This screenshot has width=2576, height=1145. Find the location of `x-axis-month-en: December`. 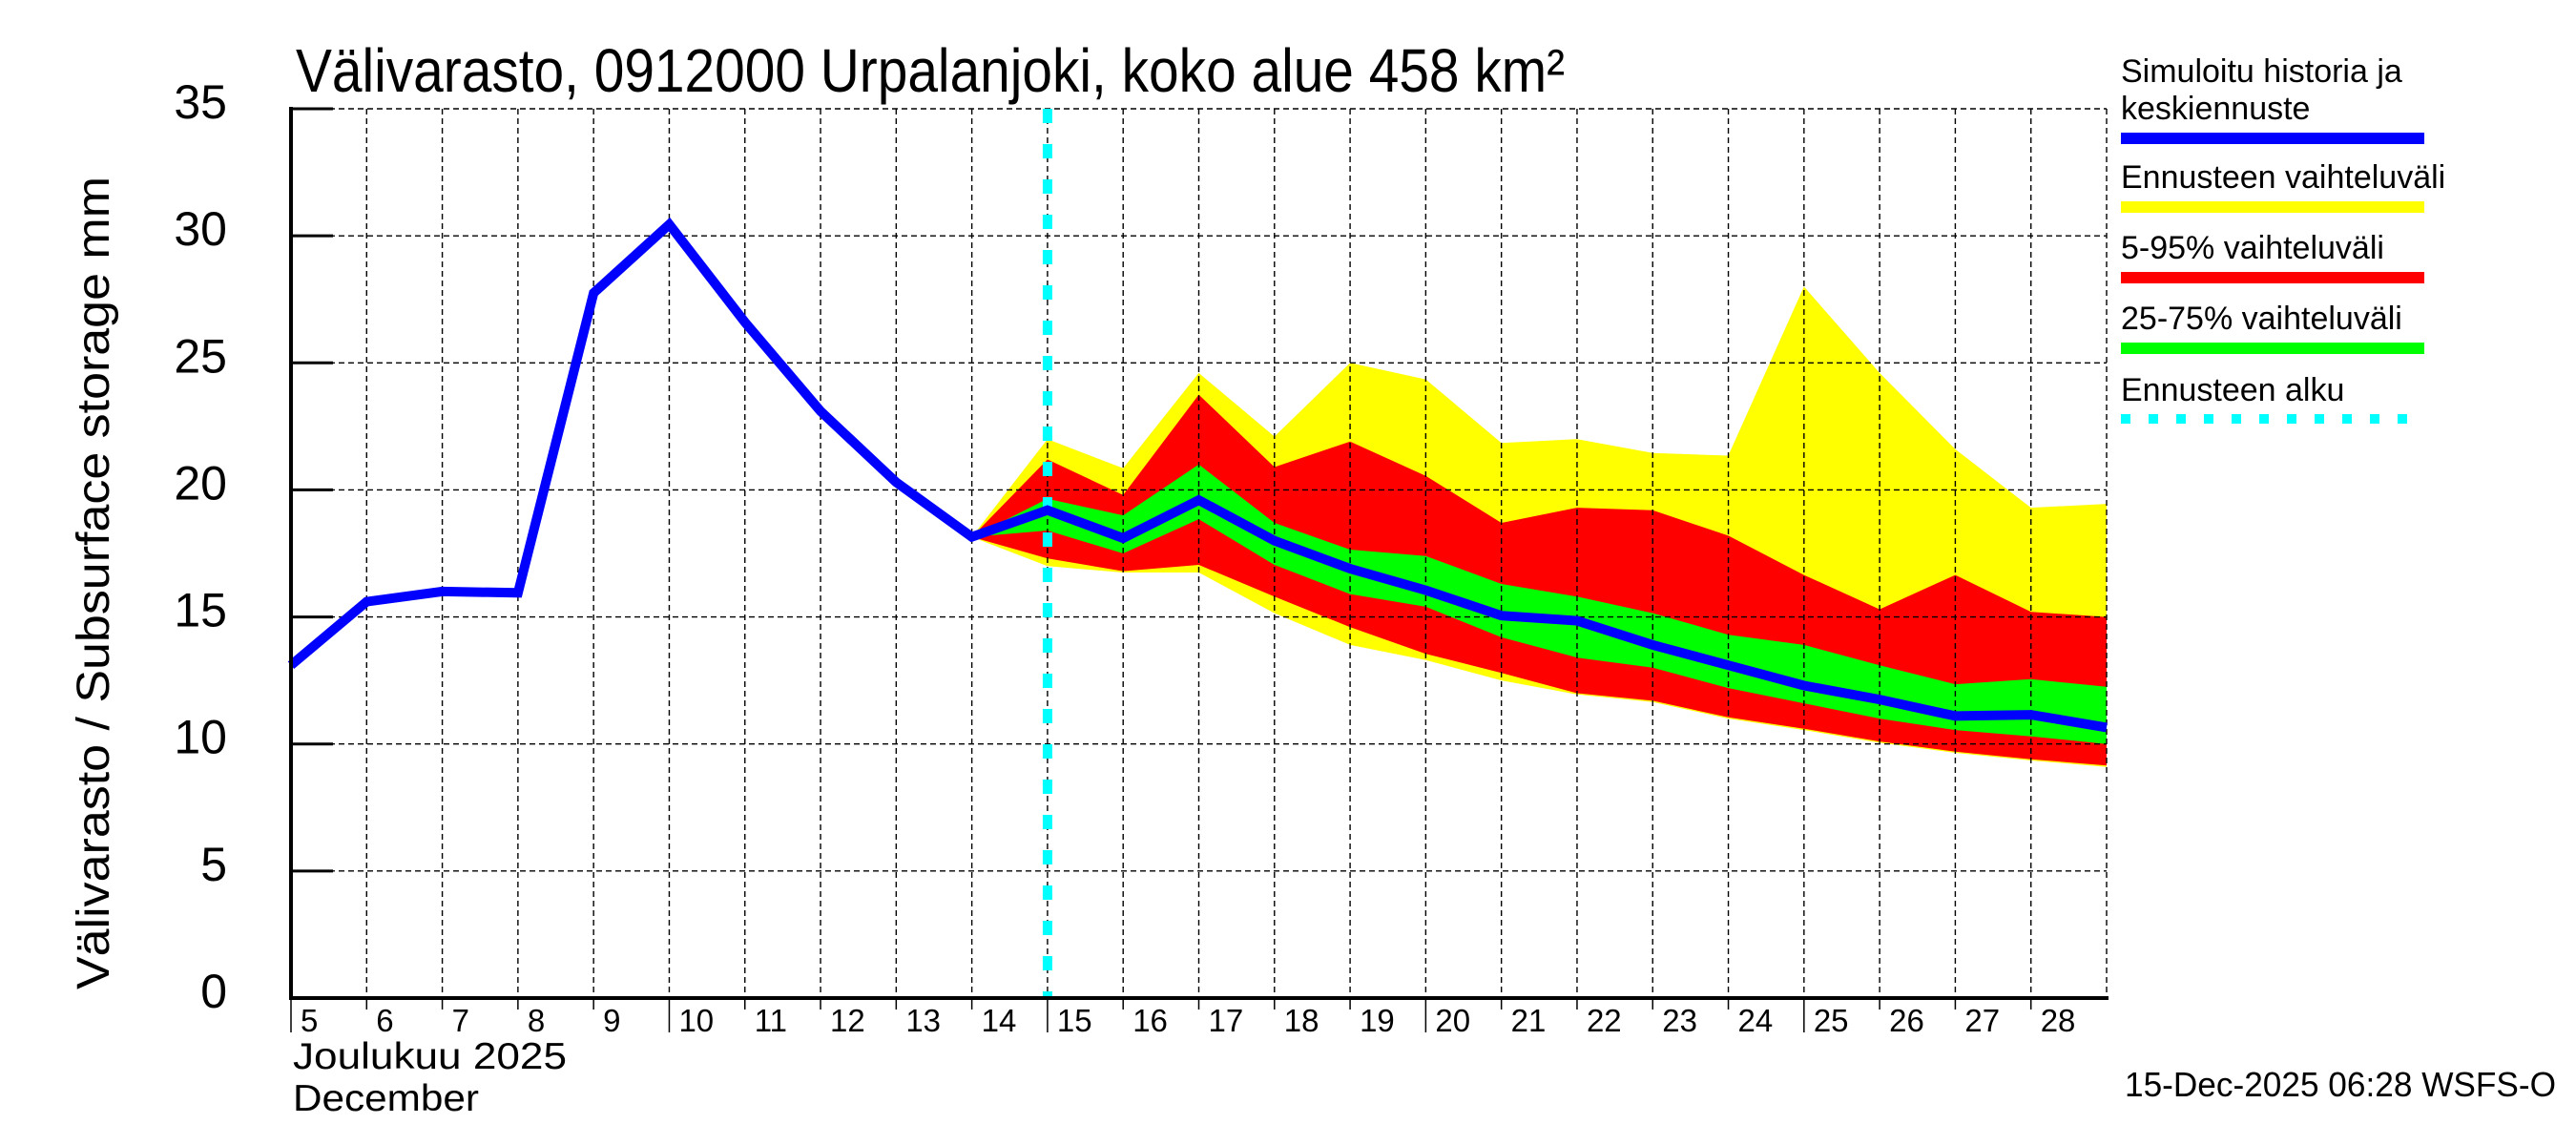

x-axis-month-en: December is located at coordinates (386, 1099).